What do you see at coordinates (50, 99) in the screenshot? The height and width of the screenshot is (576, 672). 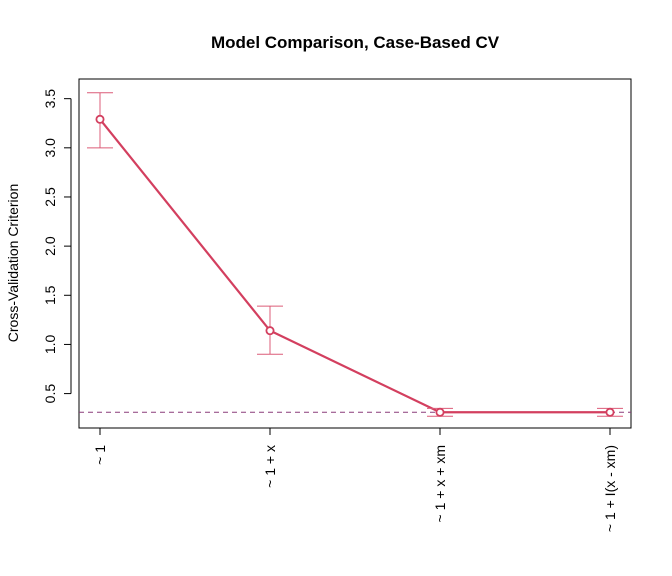 I see `y-tick-label: 3.5` at bounding box center [50, 99].